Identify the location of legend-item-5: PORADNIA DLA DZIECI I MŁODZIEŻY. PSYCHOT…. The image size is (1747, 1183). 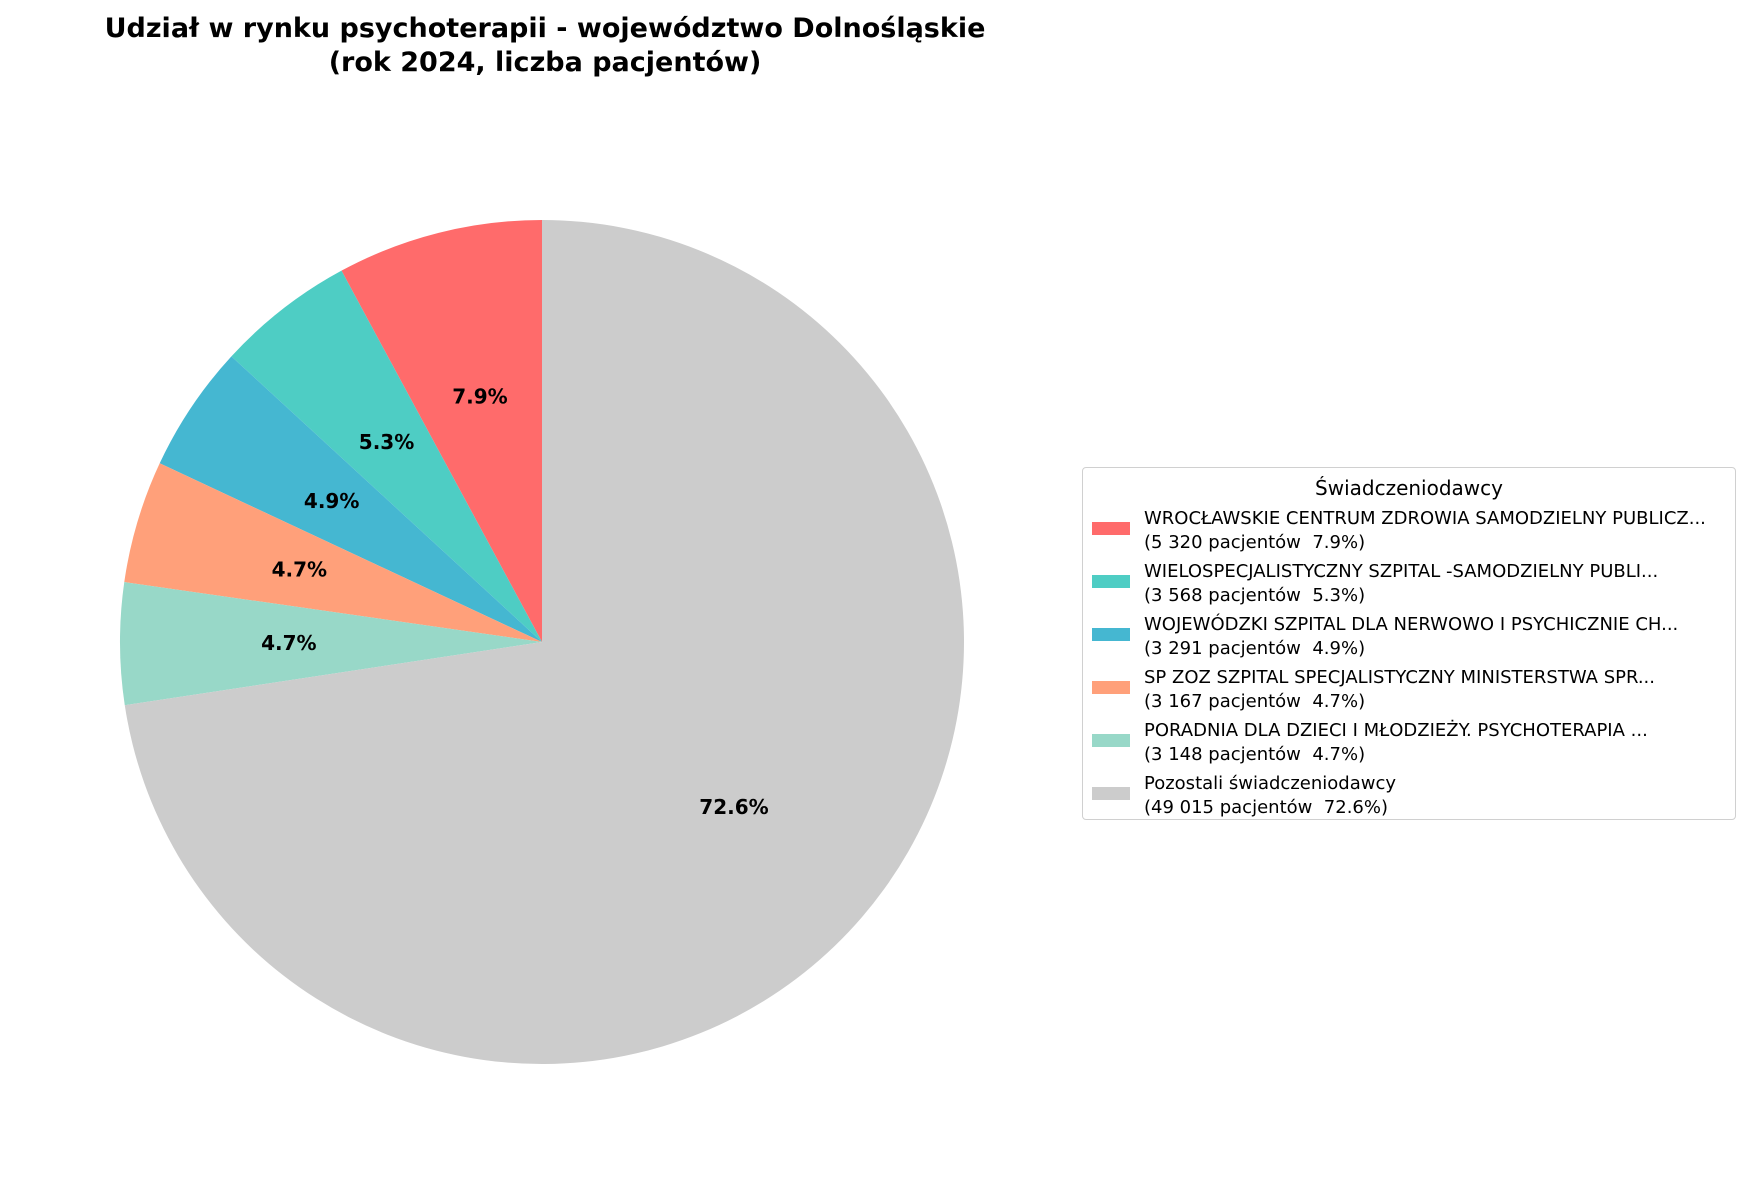
(1409, 745).